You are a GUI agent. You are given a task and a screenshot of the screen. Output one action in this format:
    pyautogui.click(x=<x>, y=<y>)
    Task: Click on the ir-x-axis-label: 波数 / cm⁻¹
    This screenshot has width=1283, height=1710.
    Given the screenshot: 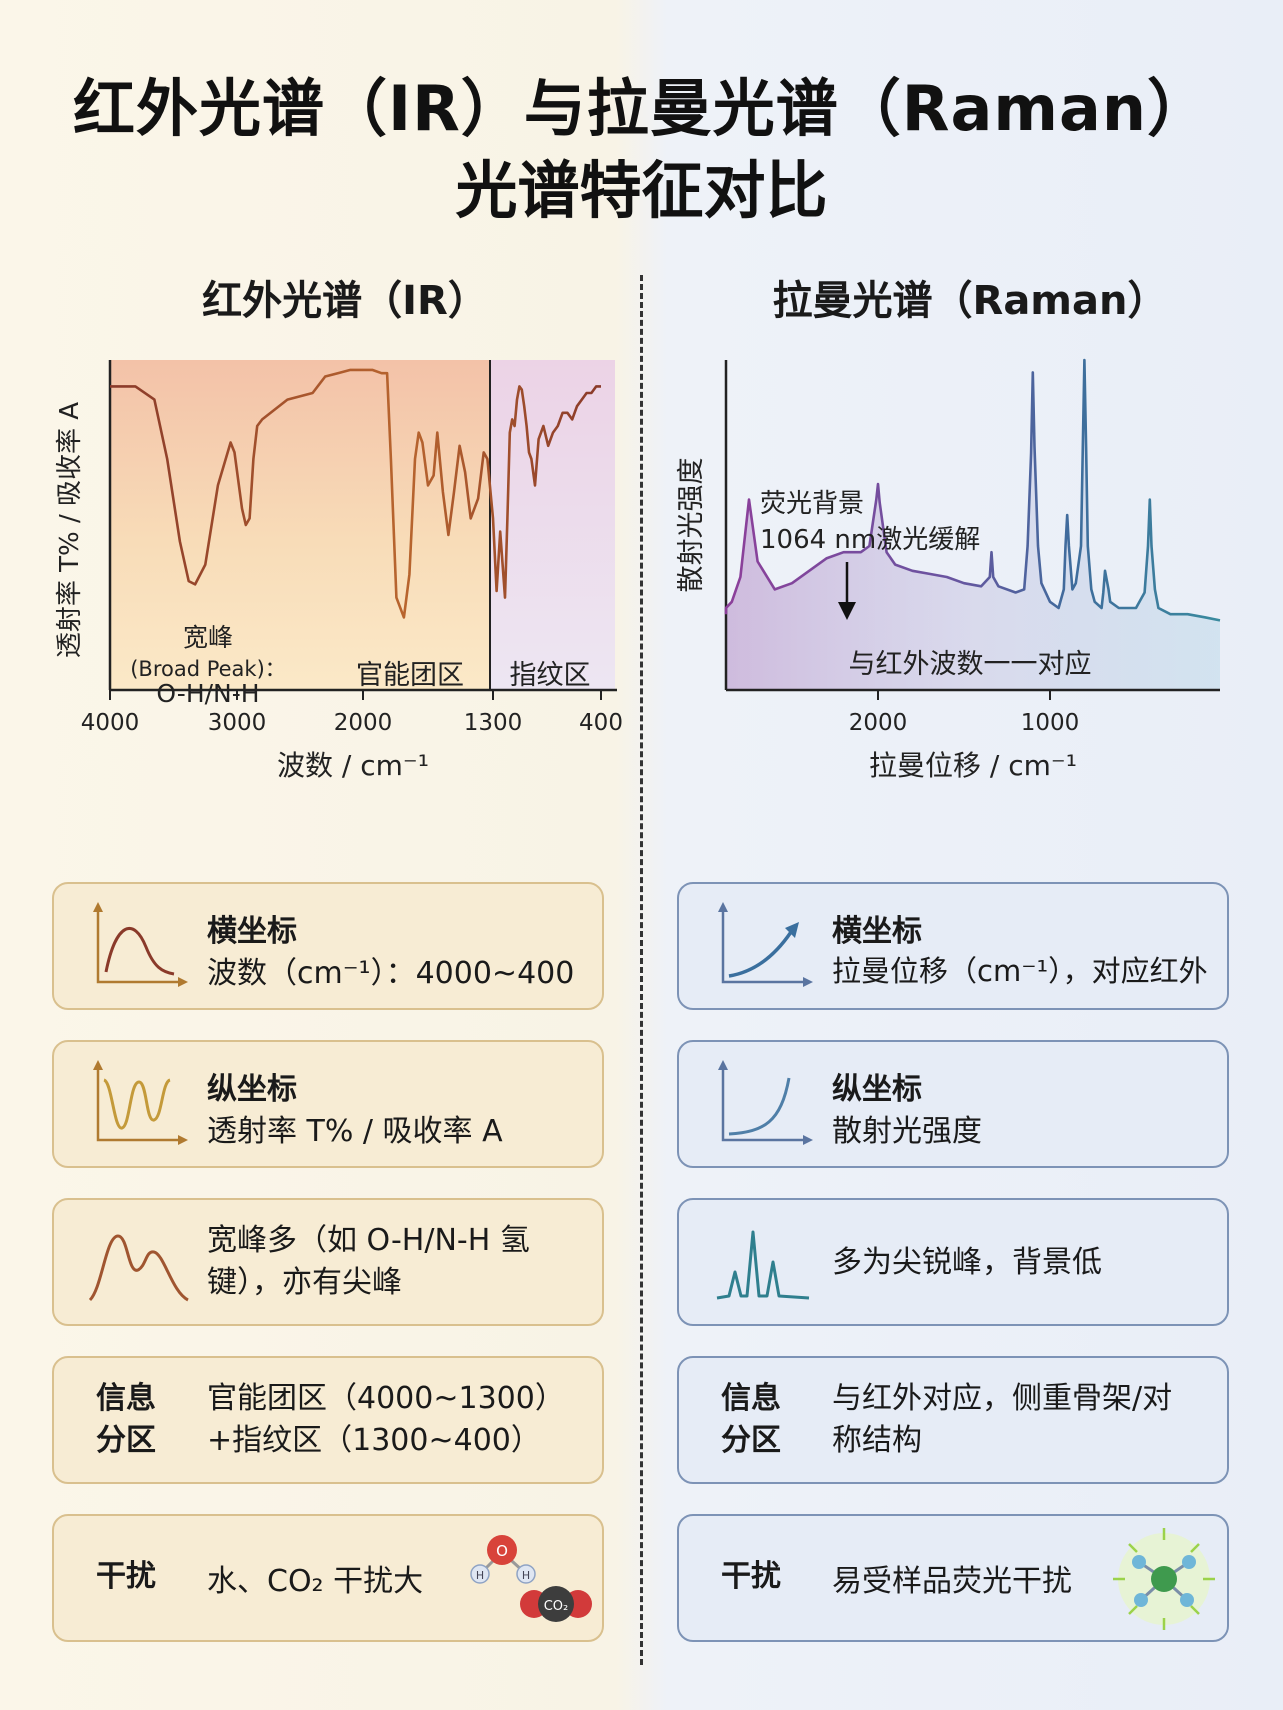 What is the action you would take?
    pyautogui.click(x=353, y=765)
    